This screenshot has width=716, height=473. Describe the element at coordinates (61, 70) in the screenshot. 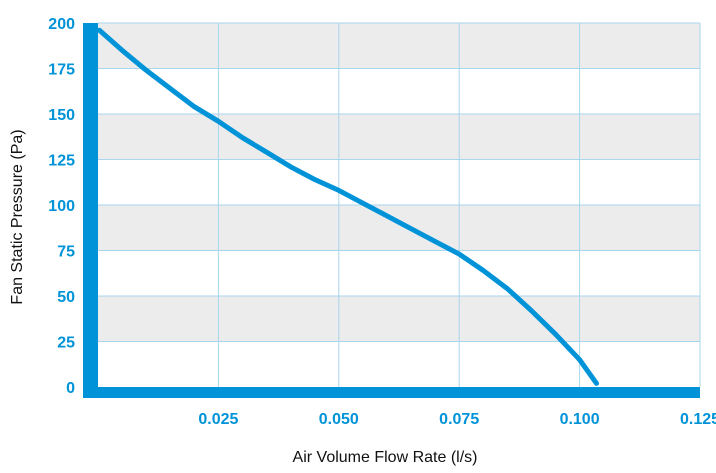

I see `y-tick-label-175: 175` at that location.